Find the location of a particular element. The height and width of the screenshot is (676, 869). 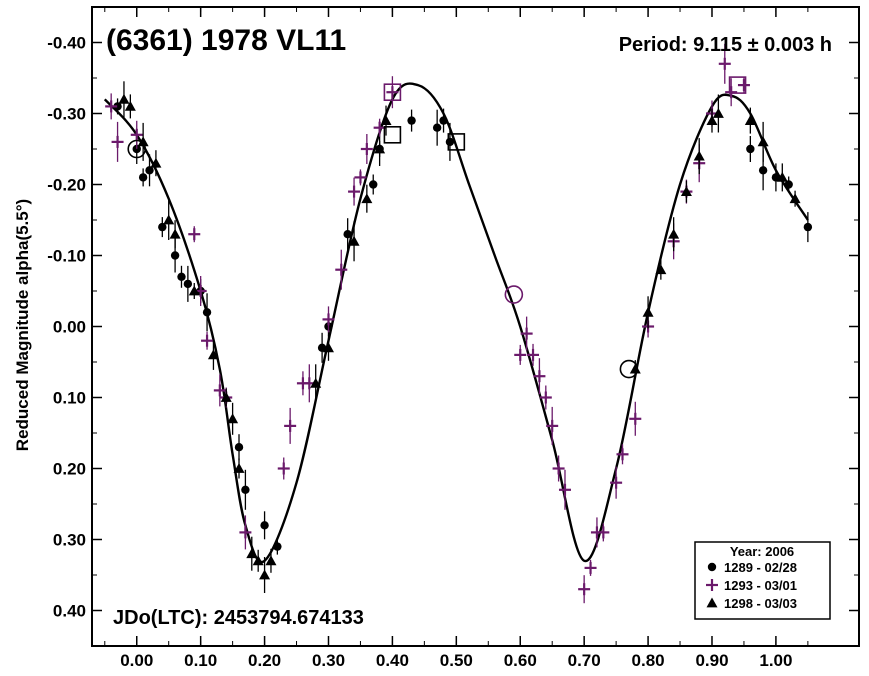

x-tick-label: 0.00 is located at coordinates (136, 660).